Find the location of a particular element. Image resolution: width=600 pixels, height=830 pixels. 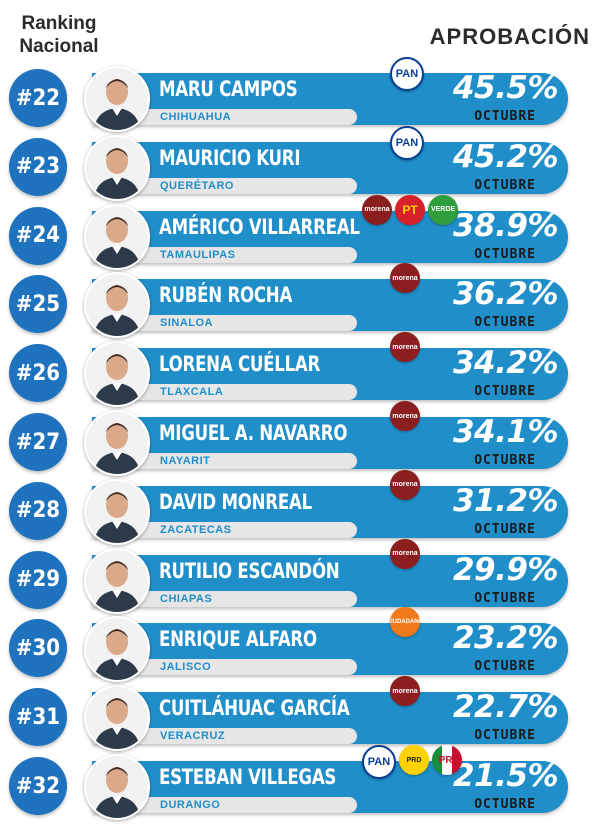

state-name: JALISCO is located at coordinates (186, 667).